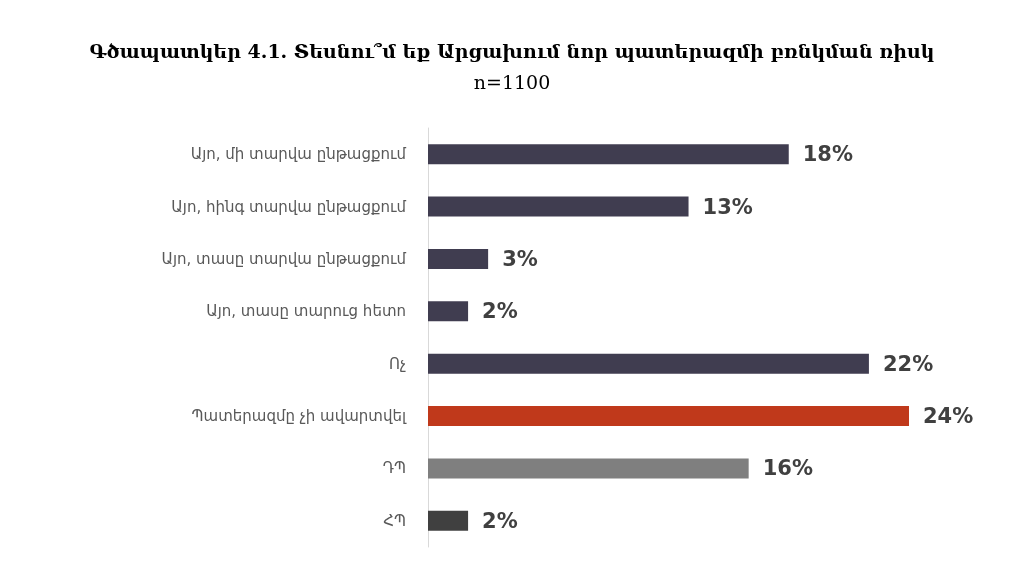  I want to click on y-tick-label: Պատերազմը չի ավարտվել, so click(299, 416).